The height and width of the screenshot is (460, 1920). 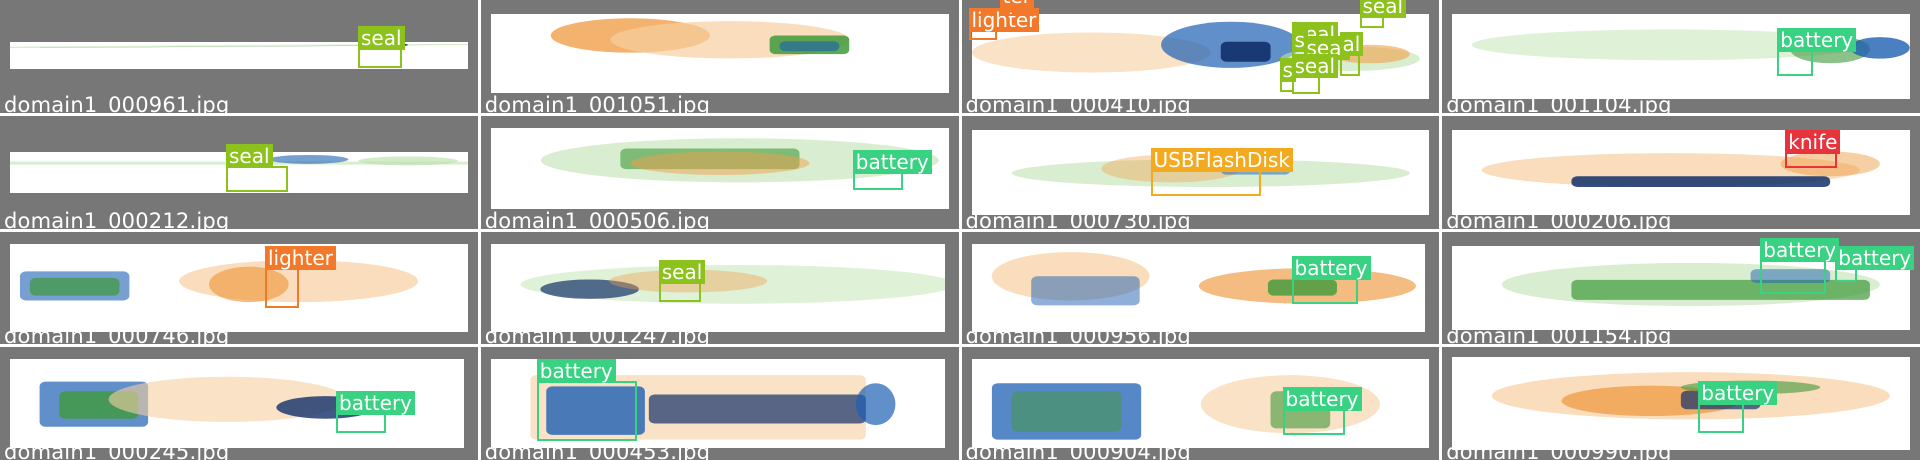 I want to click on image-tile: battery domain1_000245.jpg, so click(x=239, y=403).